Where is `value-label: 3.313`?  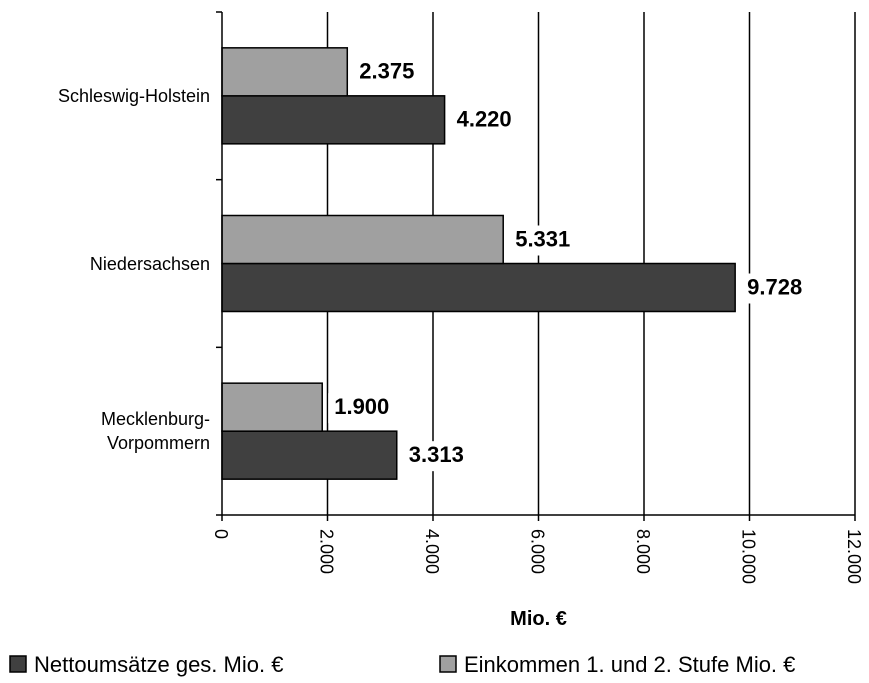
value-label: 3.313 is located at coordinates (436, 454).